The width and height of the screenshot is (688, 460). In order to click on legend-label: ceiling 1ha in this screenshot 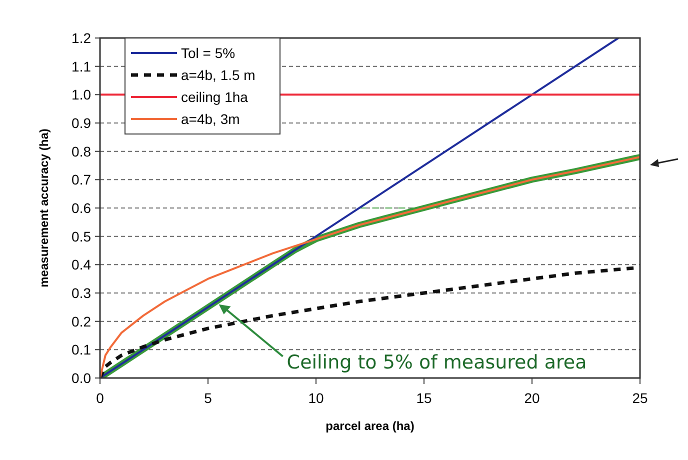, I will do `click(214, 97)`.